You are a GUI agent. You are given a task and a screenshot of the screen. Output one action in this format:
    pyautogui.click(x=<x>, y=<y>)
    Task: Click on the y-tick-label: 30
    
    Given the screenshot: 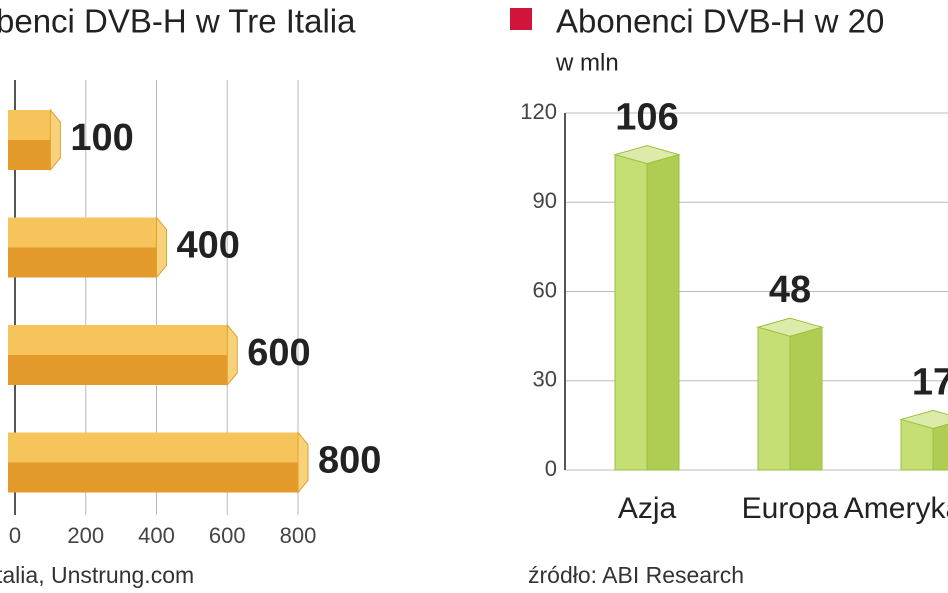 What is the action you would take?
    pyautogui.click(x=545, y=379)
    